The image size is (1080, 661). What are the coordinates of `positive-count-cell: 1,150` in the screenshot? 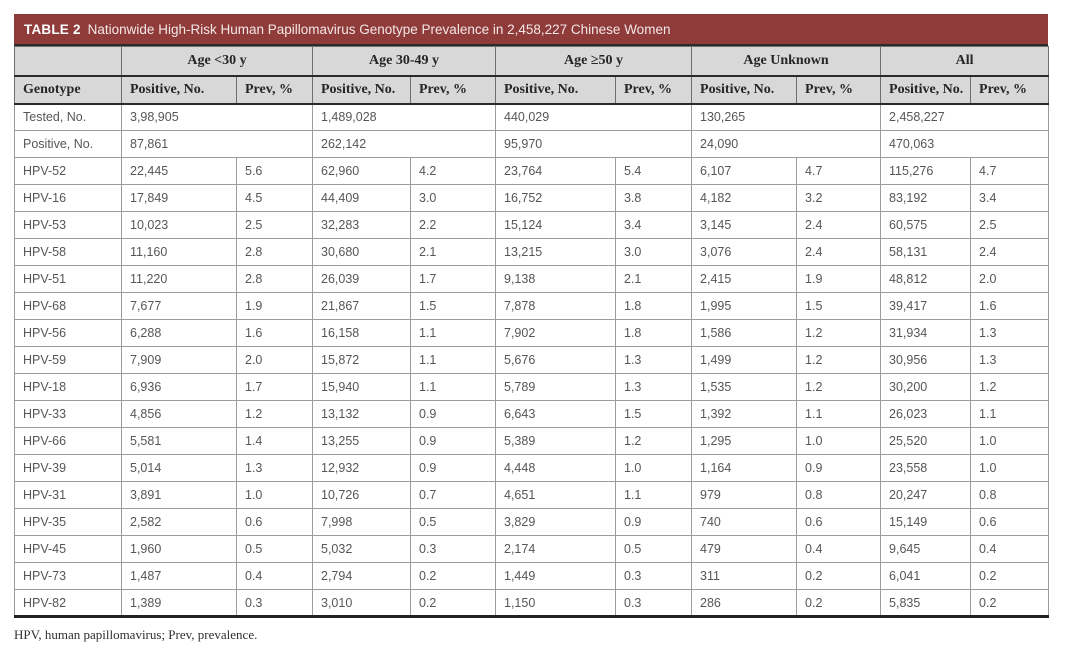 It's located at (555, 603).